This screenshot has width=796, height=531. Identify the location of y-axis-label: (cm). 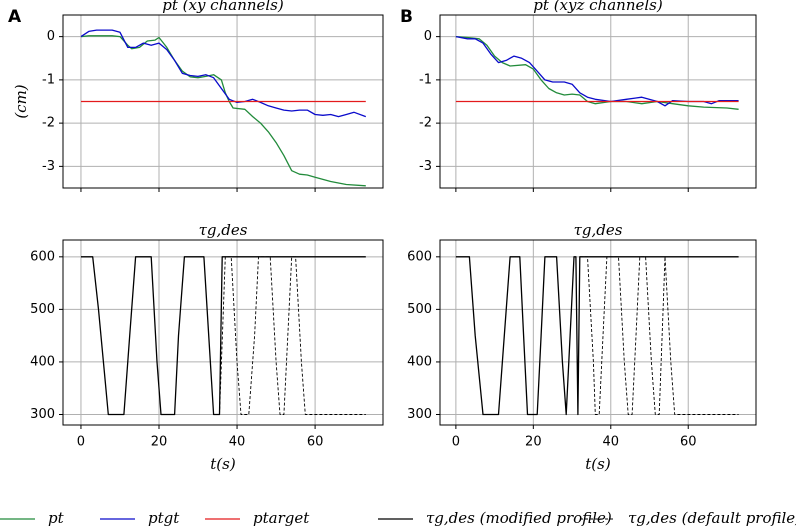
(21, 101).